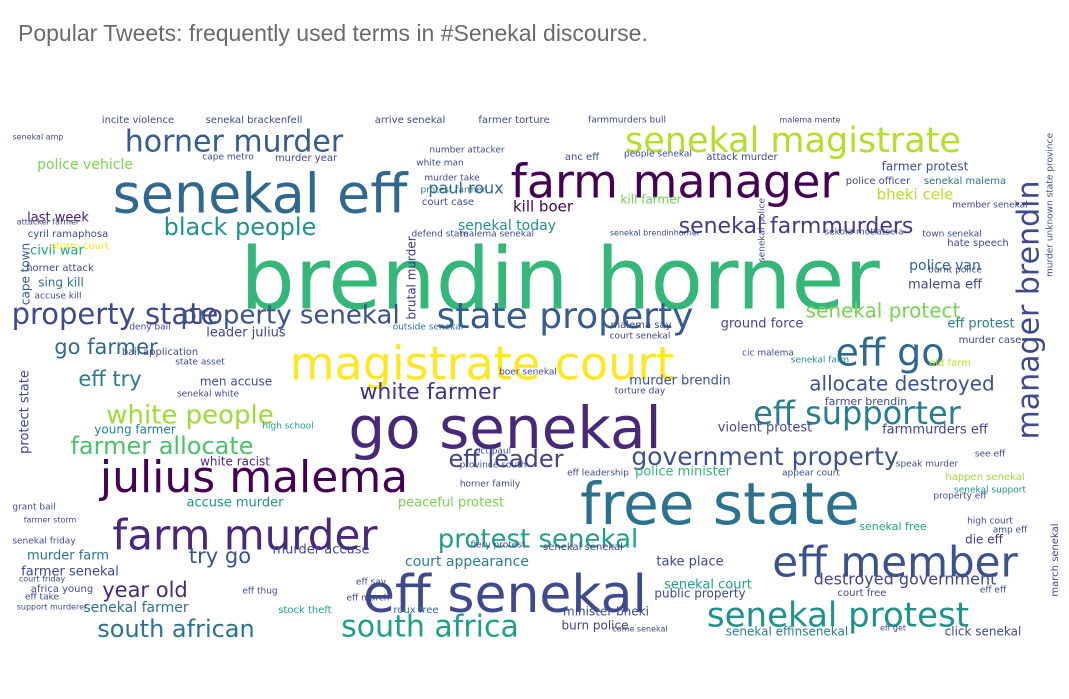  I want to click on cloud-word: court friday, so click(42, 579).